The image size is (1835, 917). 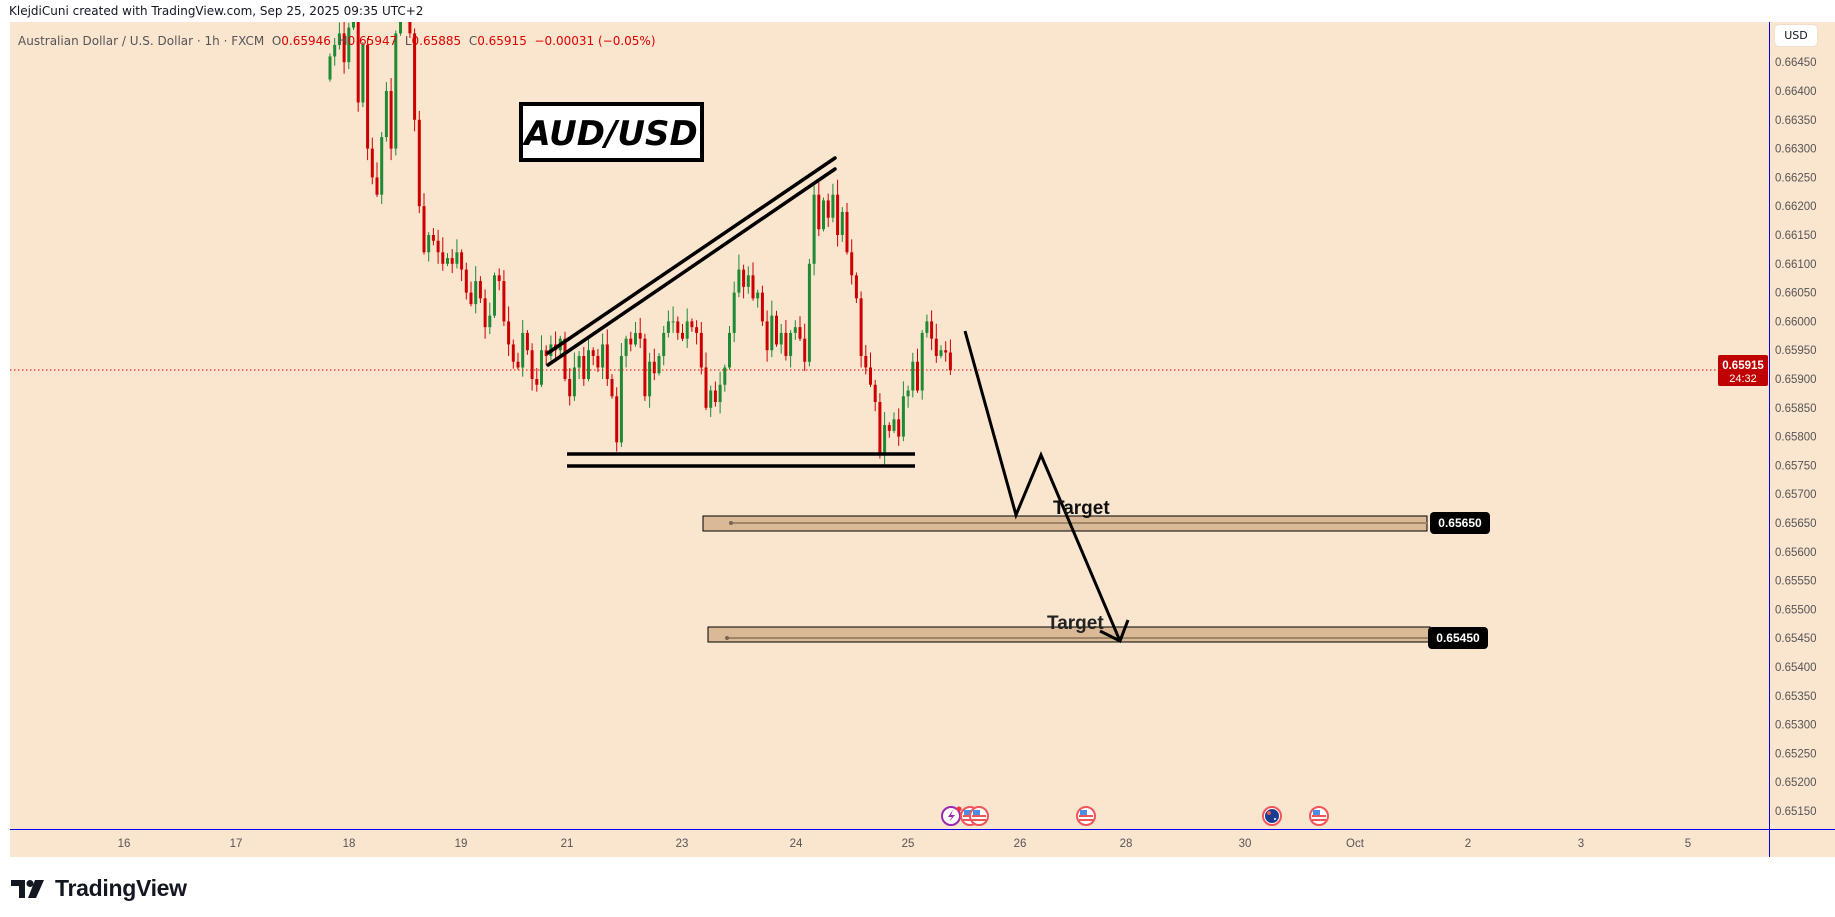 What do you see at coordinates (611, 132) in the screenshot?
I see `title-box: AUD/USD` at bounding box center [611, 132].